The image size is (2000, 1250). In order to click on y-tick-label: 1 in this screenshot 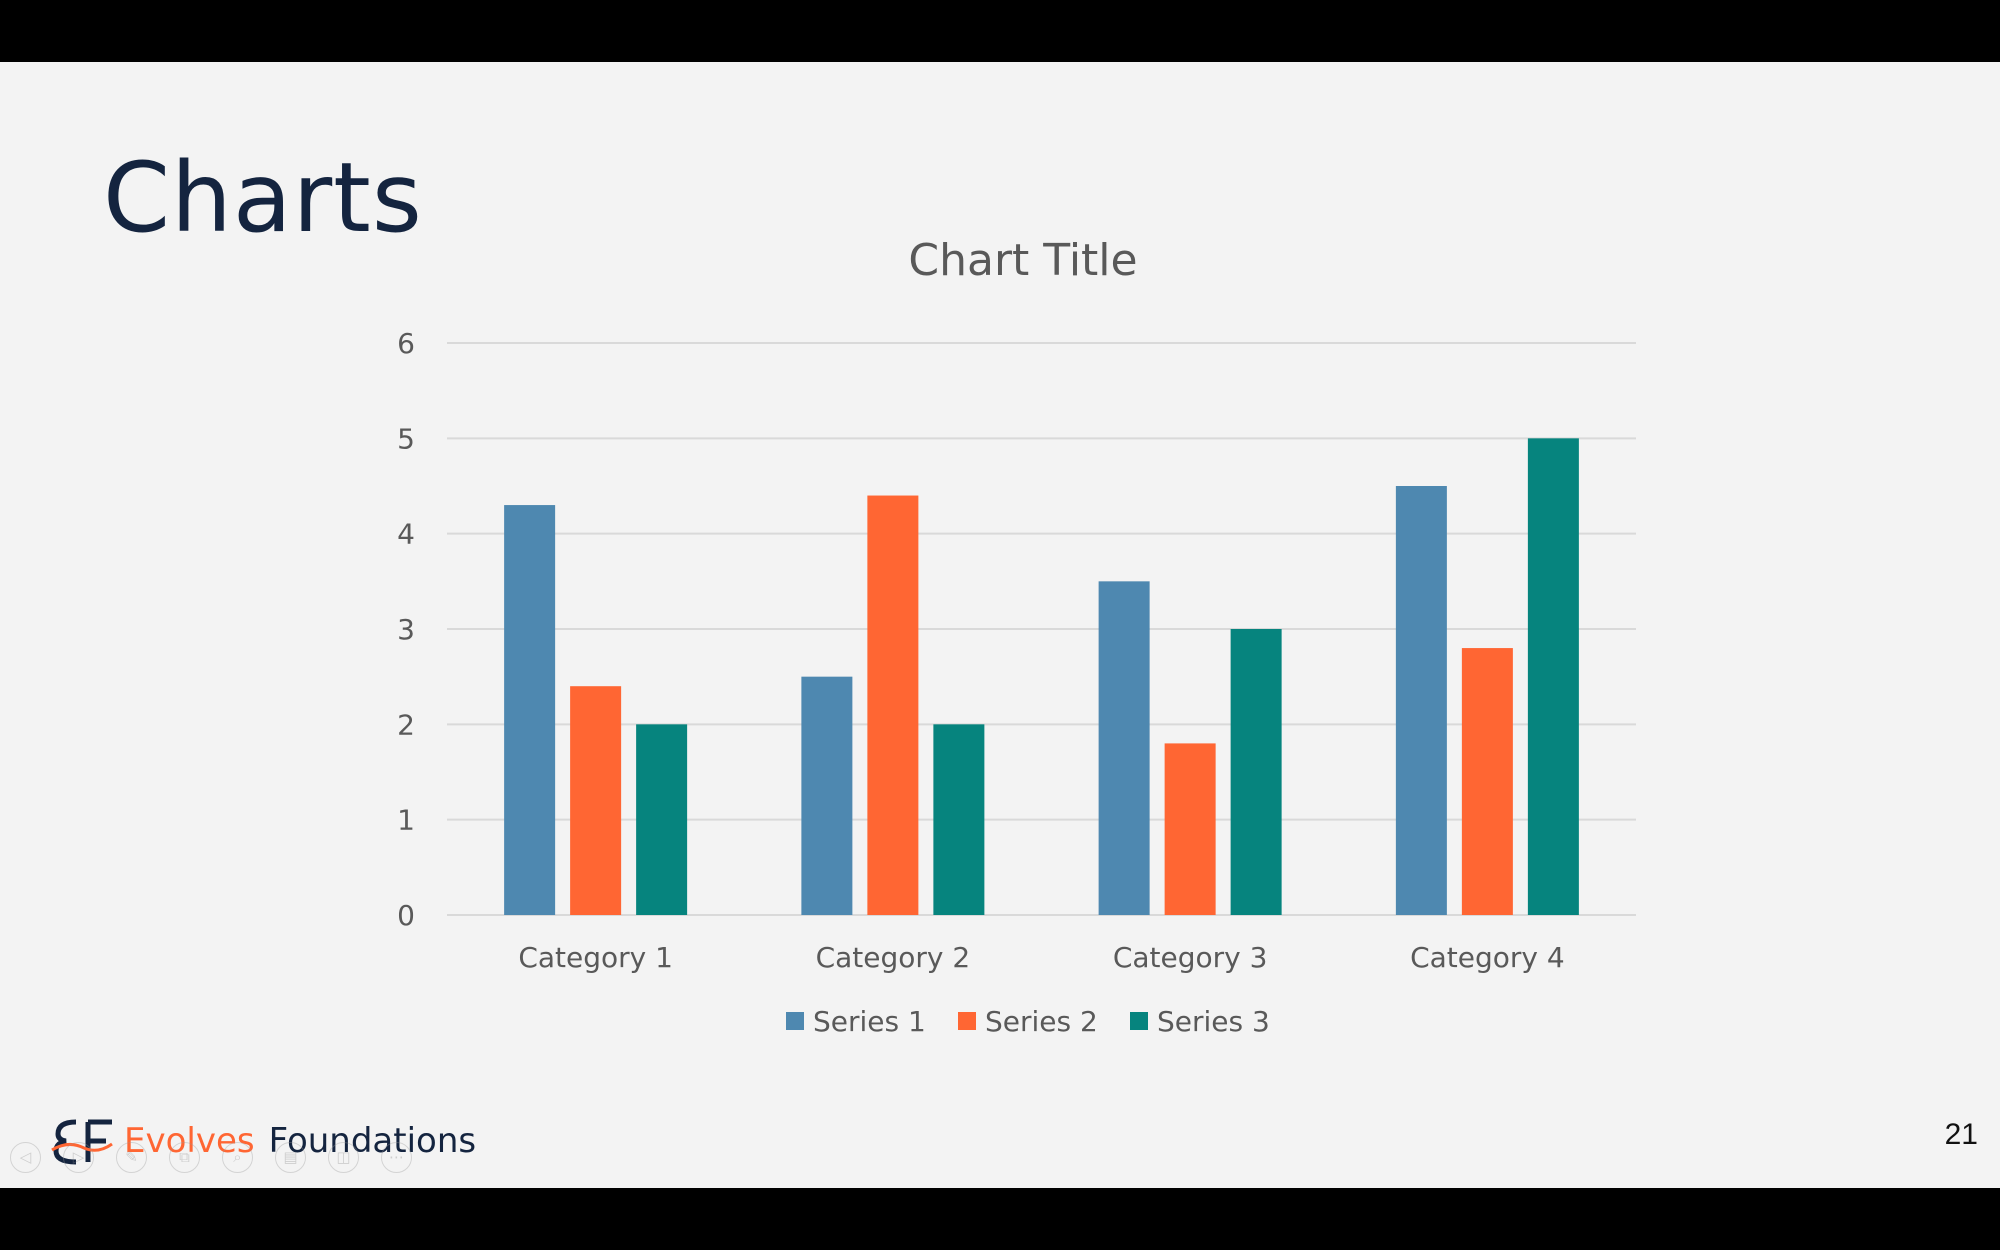, I will do `click(406, 820)`.